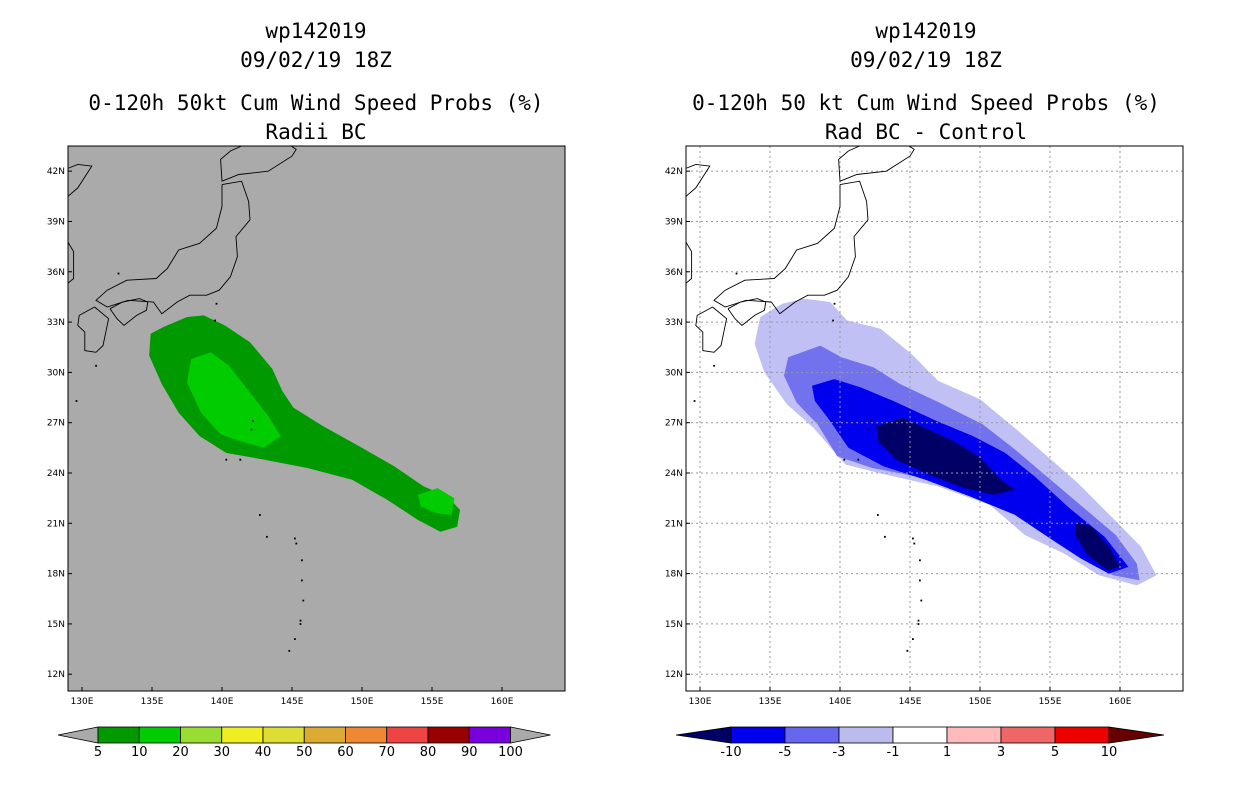 The image size is (1236, 800). What do you see at coordinates (1001, 752) in the screenshot?
I see `right-colorbar-label-5: 3` at bounding box center [1001, 752].